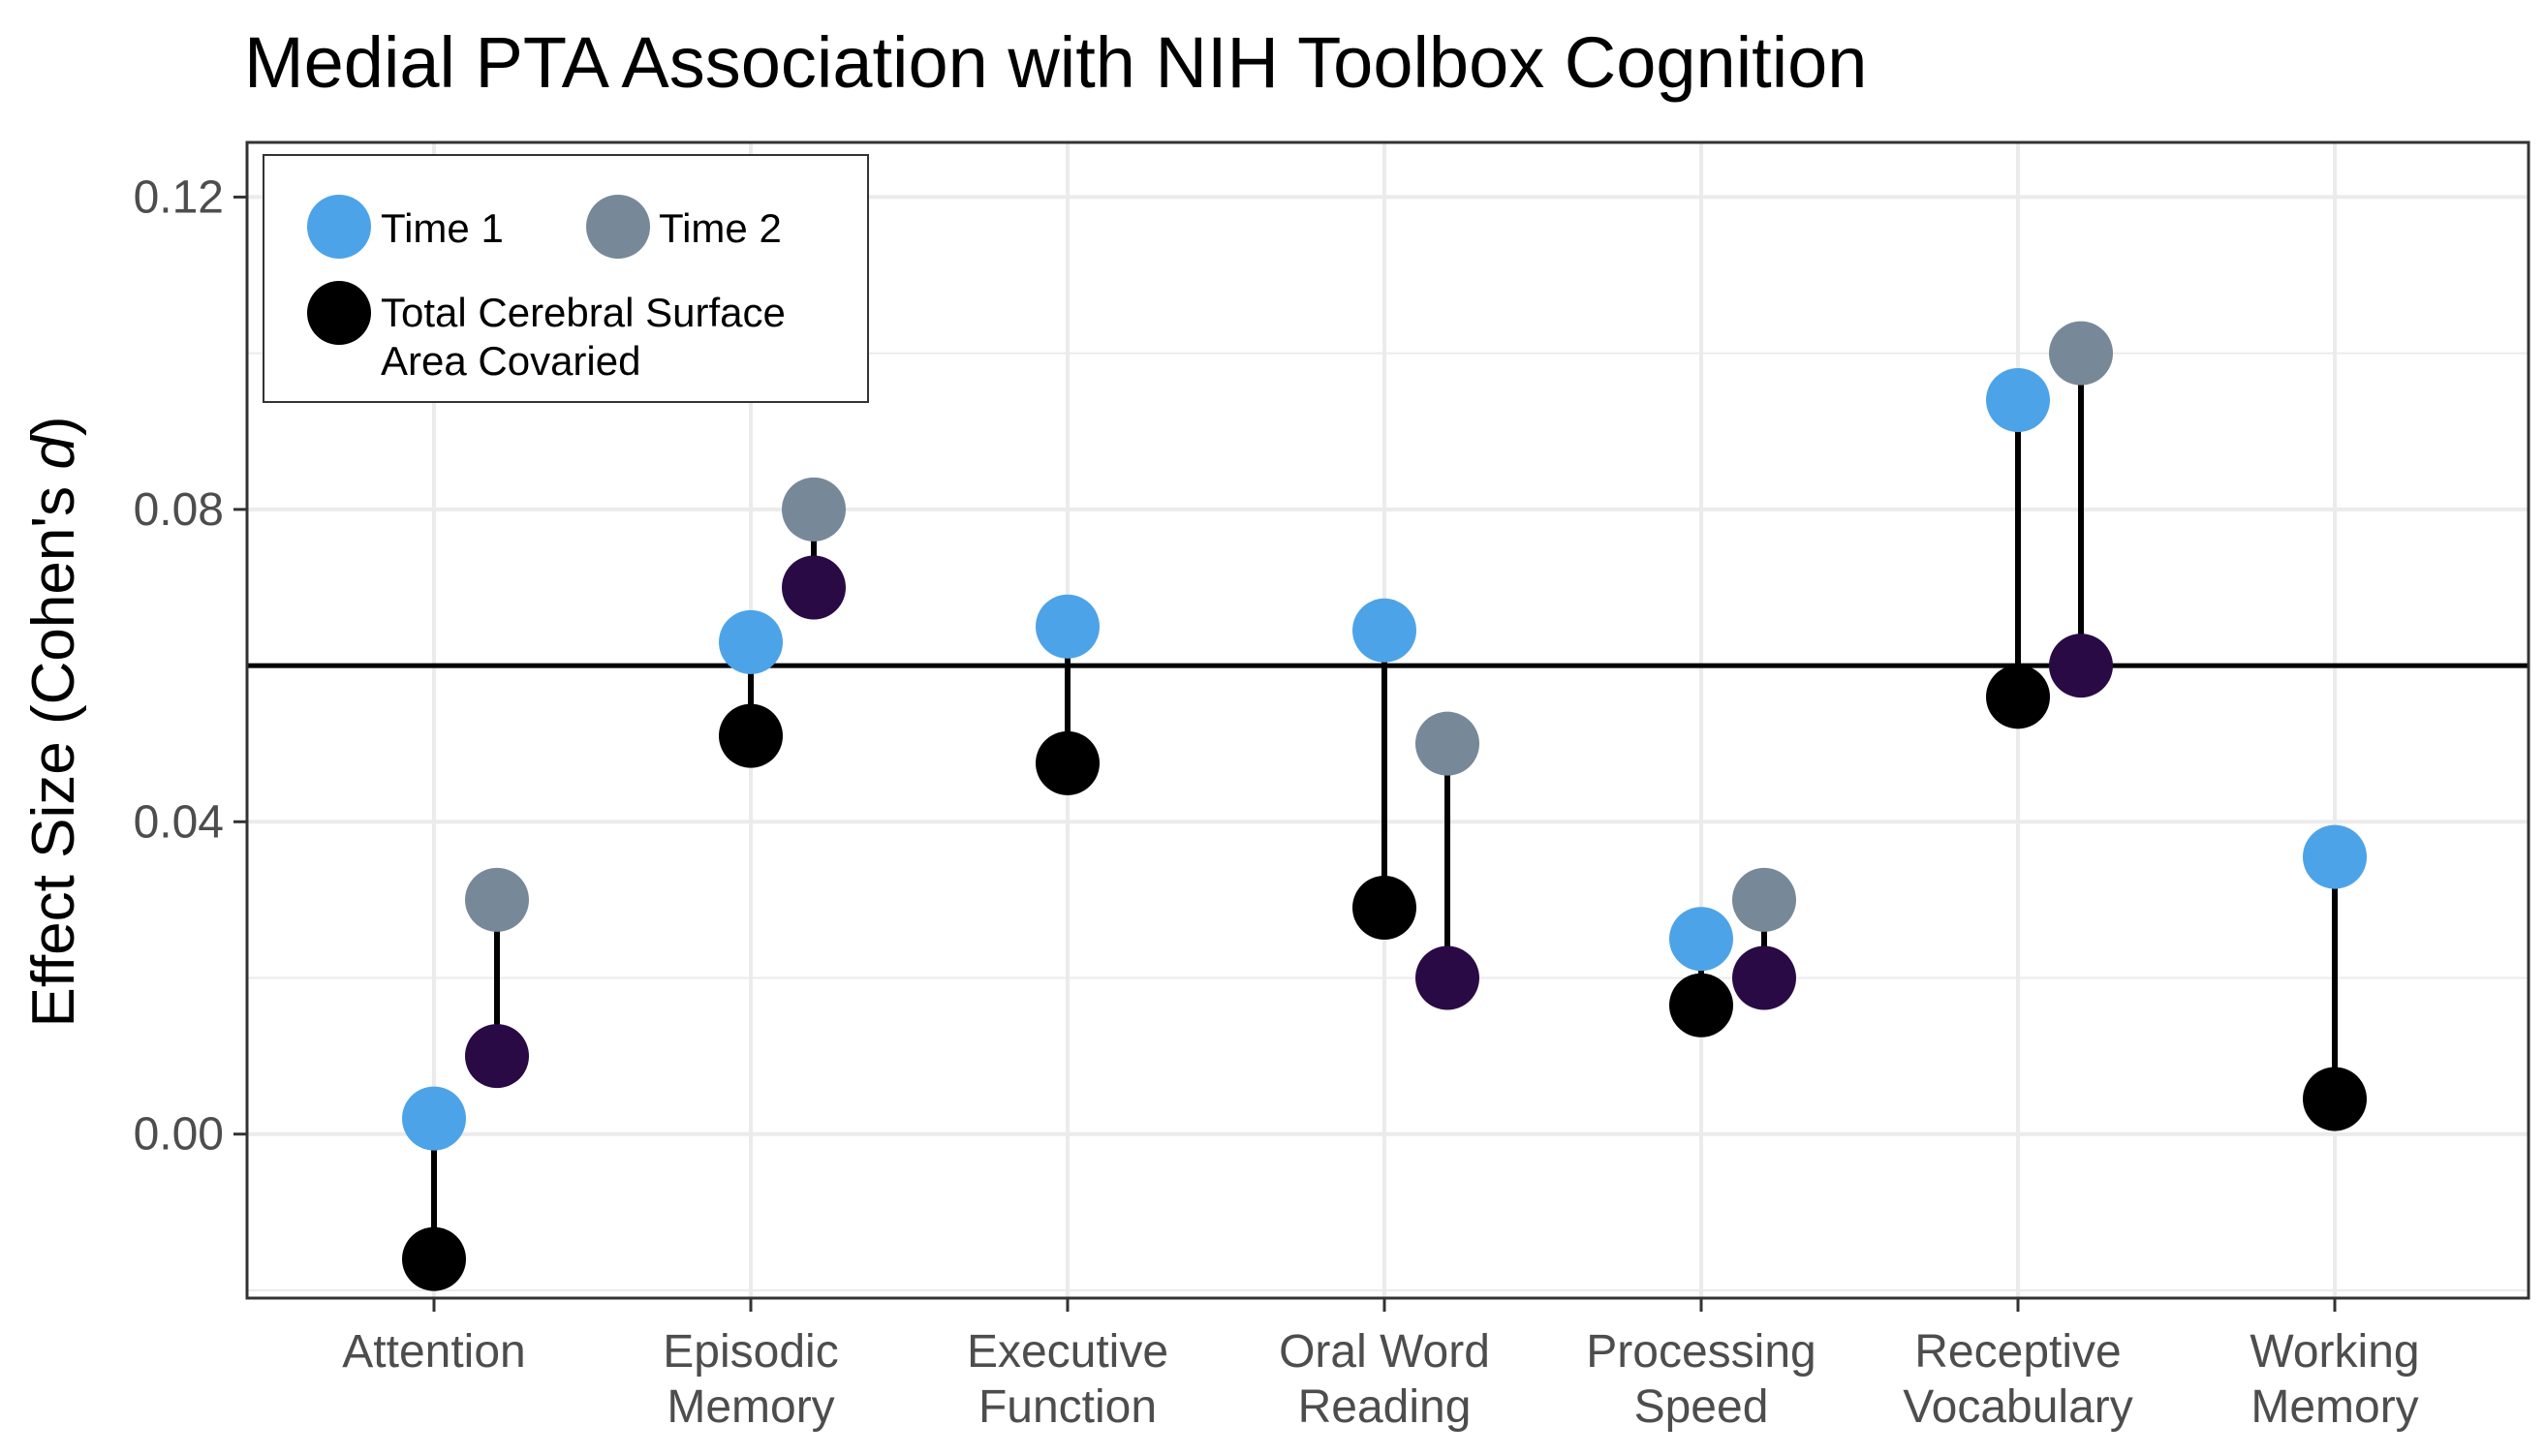 Image resolution: width=2545 pixels, height=1456 pixels. I want to click on y-axis-label-end: ), so click(53, 426).